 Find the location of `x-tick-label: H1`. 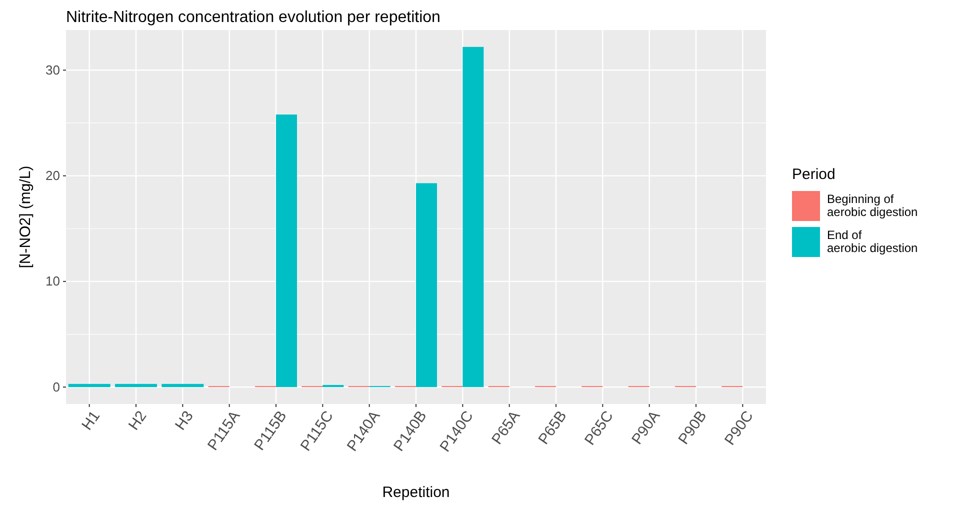

x-tick-label: H1 is located at coordinates (91, 421).